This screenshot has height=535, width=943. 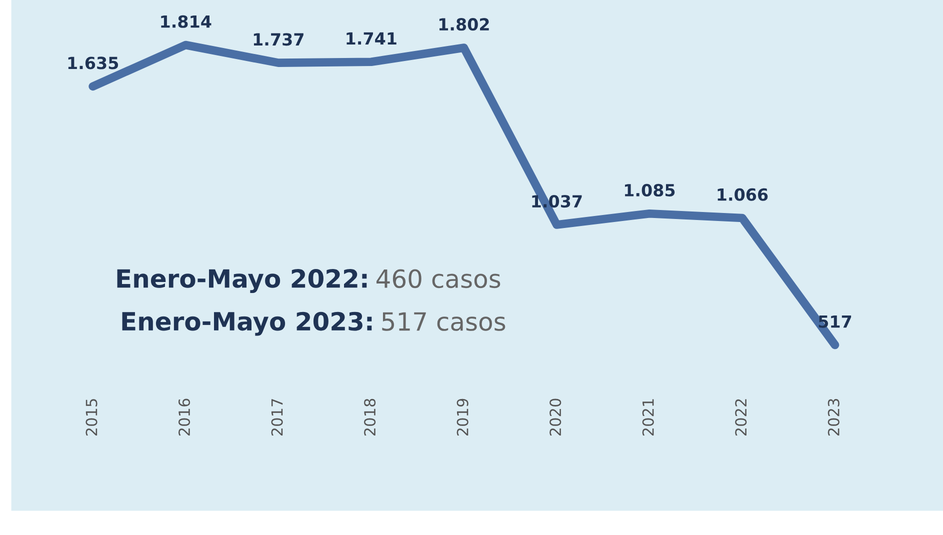 I want to click on x-tick-label: 2023, so click(x=834, y=417).